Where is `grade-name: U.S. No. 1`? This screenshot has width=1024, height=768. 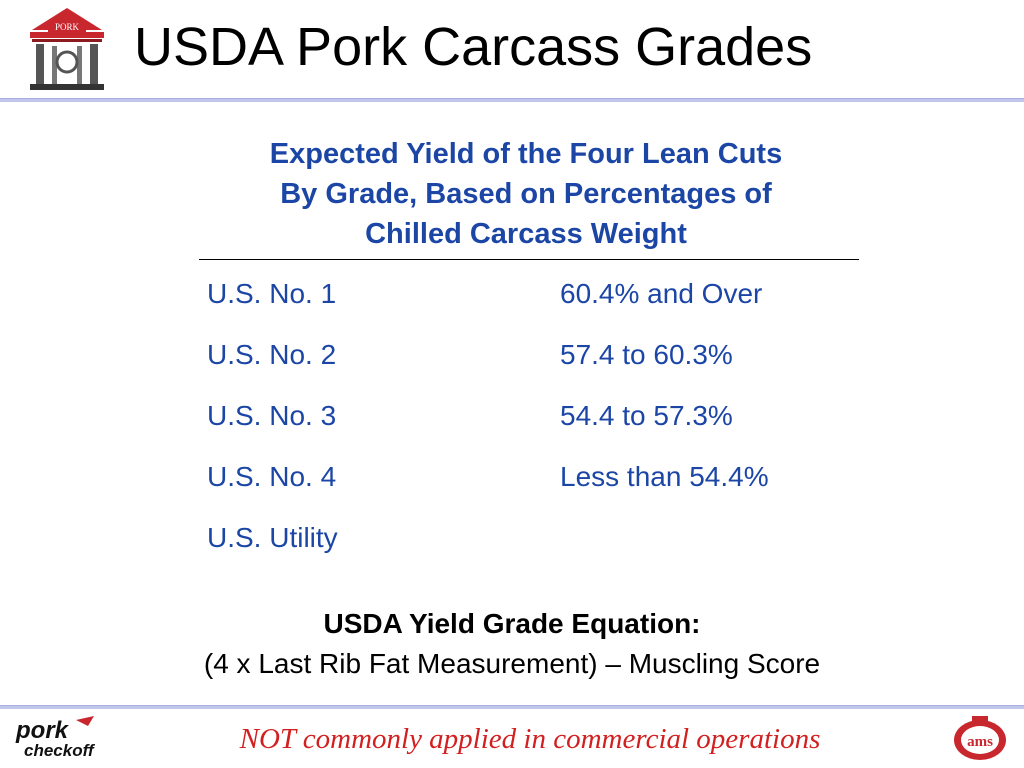
grade-name: U.S. No. 1 is located at coordinates (272, 293).